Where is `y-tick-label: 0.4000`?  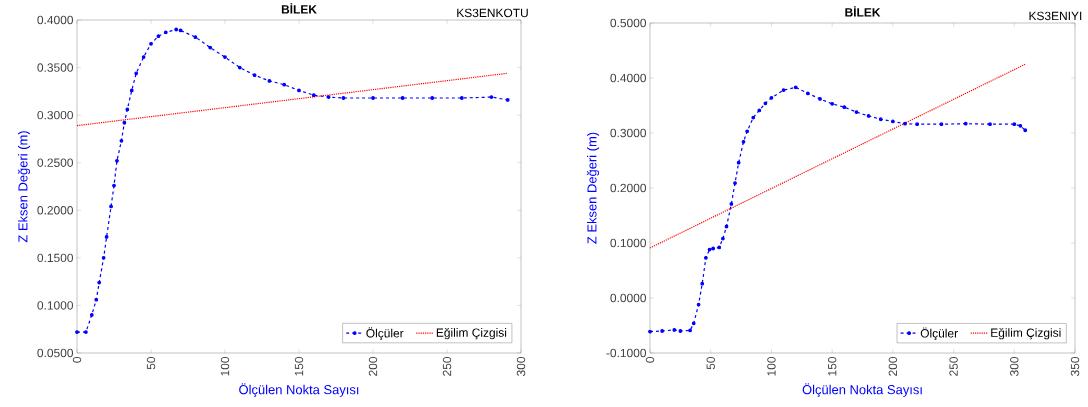
y-tick-label: 0.4000 is located at coordinates (55, 20).